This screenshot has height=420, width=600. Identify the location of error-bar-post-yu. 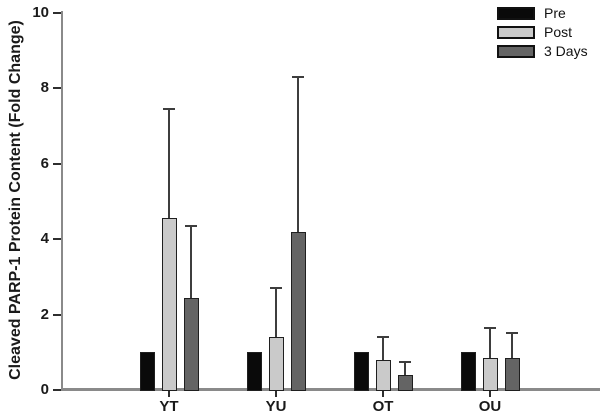
(276, 312).